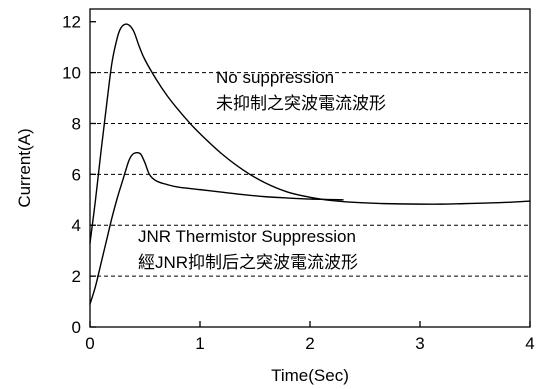 Image resolution: width=539 pixels, height=389 pixels. Describe the element at coordinates (310, 375) in the screenshot. I see `x-axis-title: Time(Sec)` at that location.